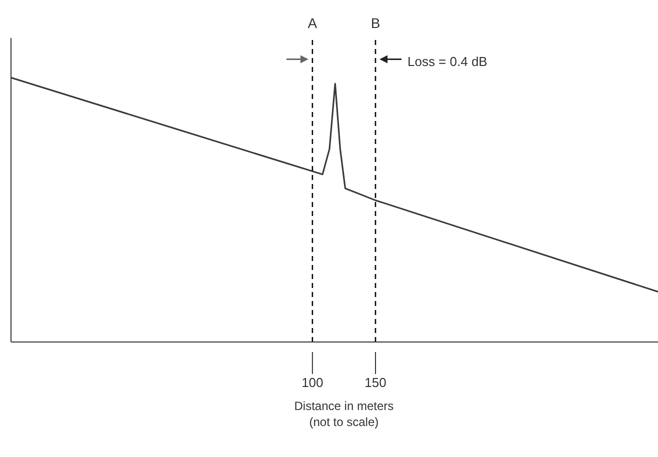  Describe the element at coordinates (344, 414) in the screenshot. I see `x-axis-title: Distance in meters (not to scale)` at that location.